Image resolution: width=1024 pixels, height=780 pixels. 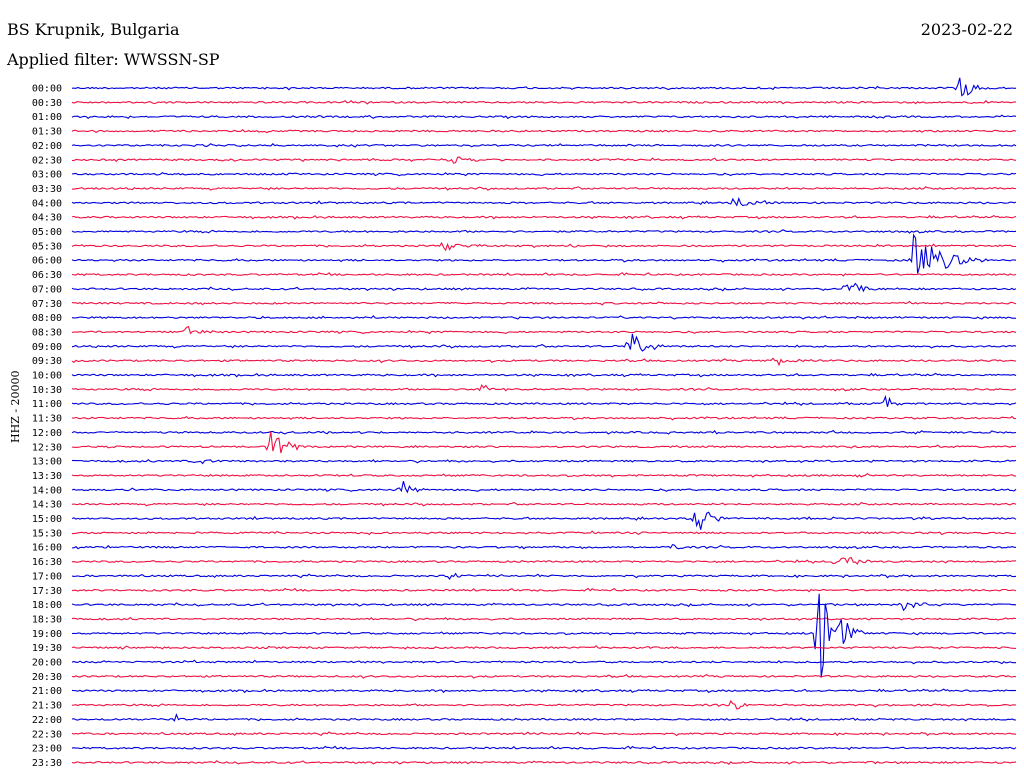 I want to click on trace-time-label: 08:30, so click(x=47, y=332).